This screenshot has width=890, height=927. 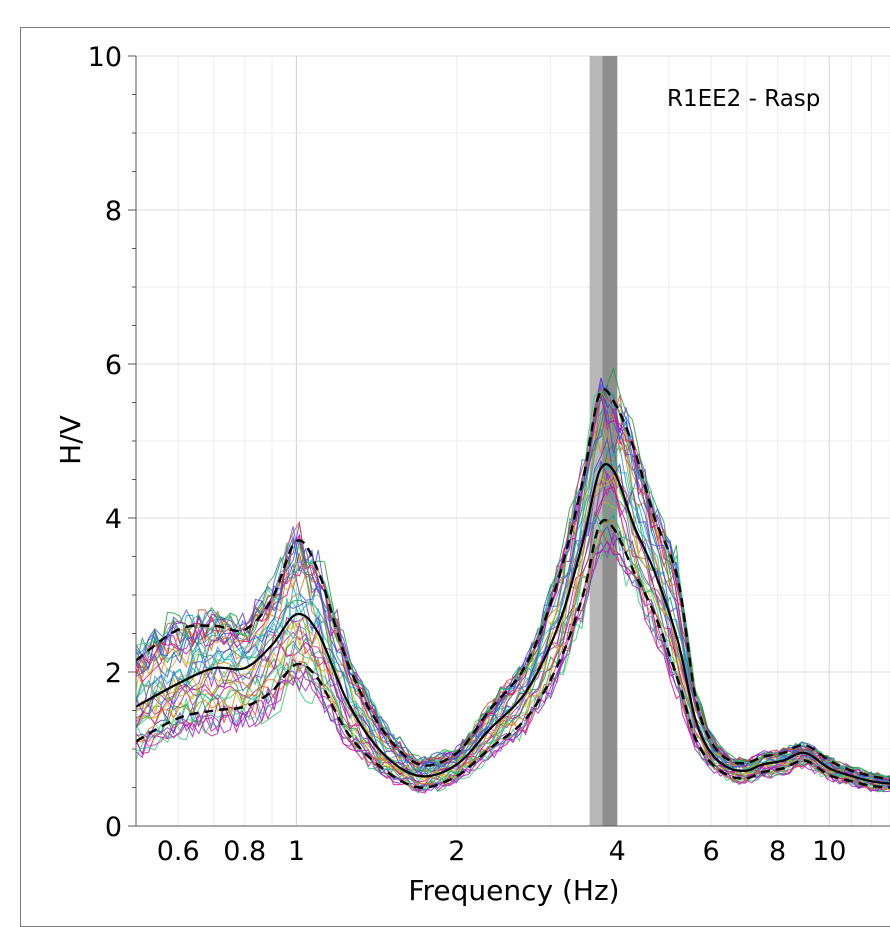 I want to click on x-tick-label: 0.6, so click(x=178, y=851).